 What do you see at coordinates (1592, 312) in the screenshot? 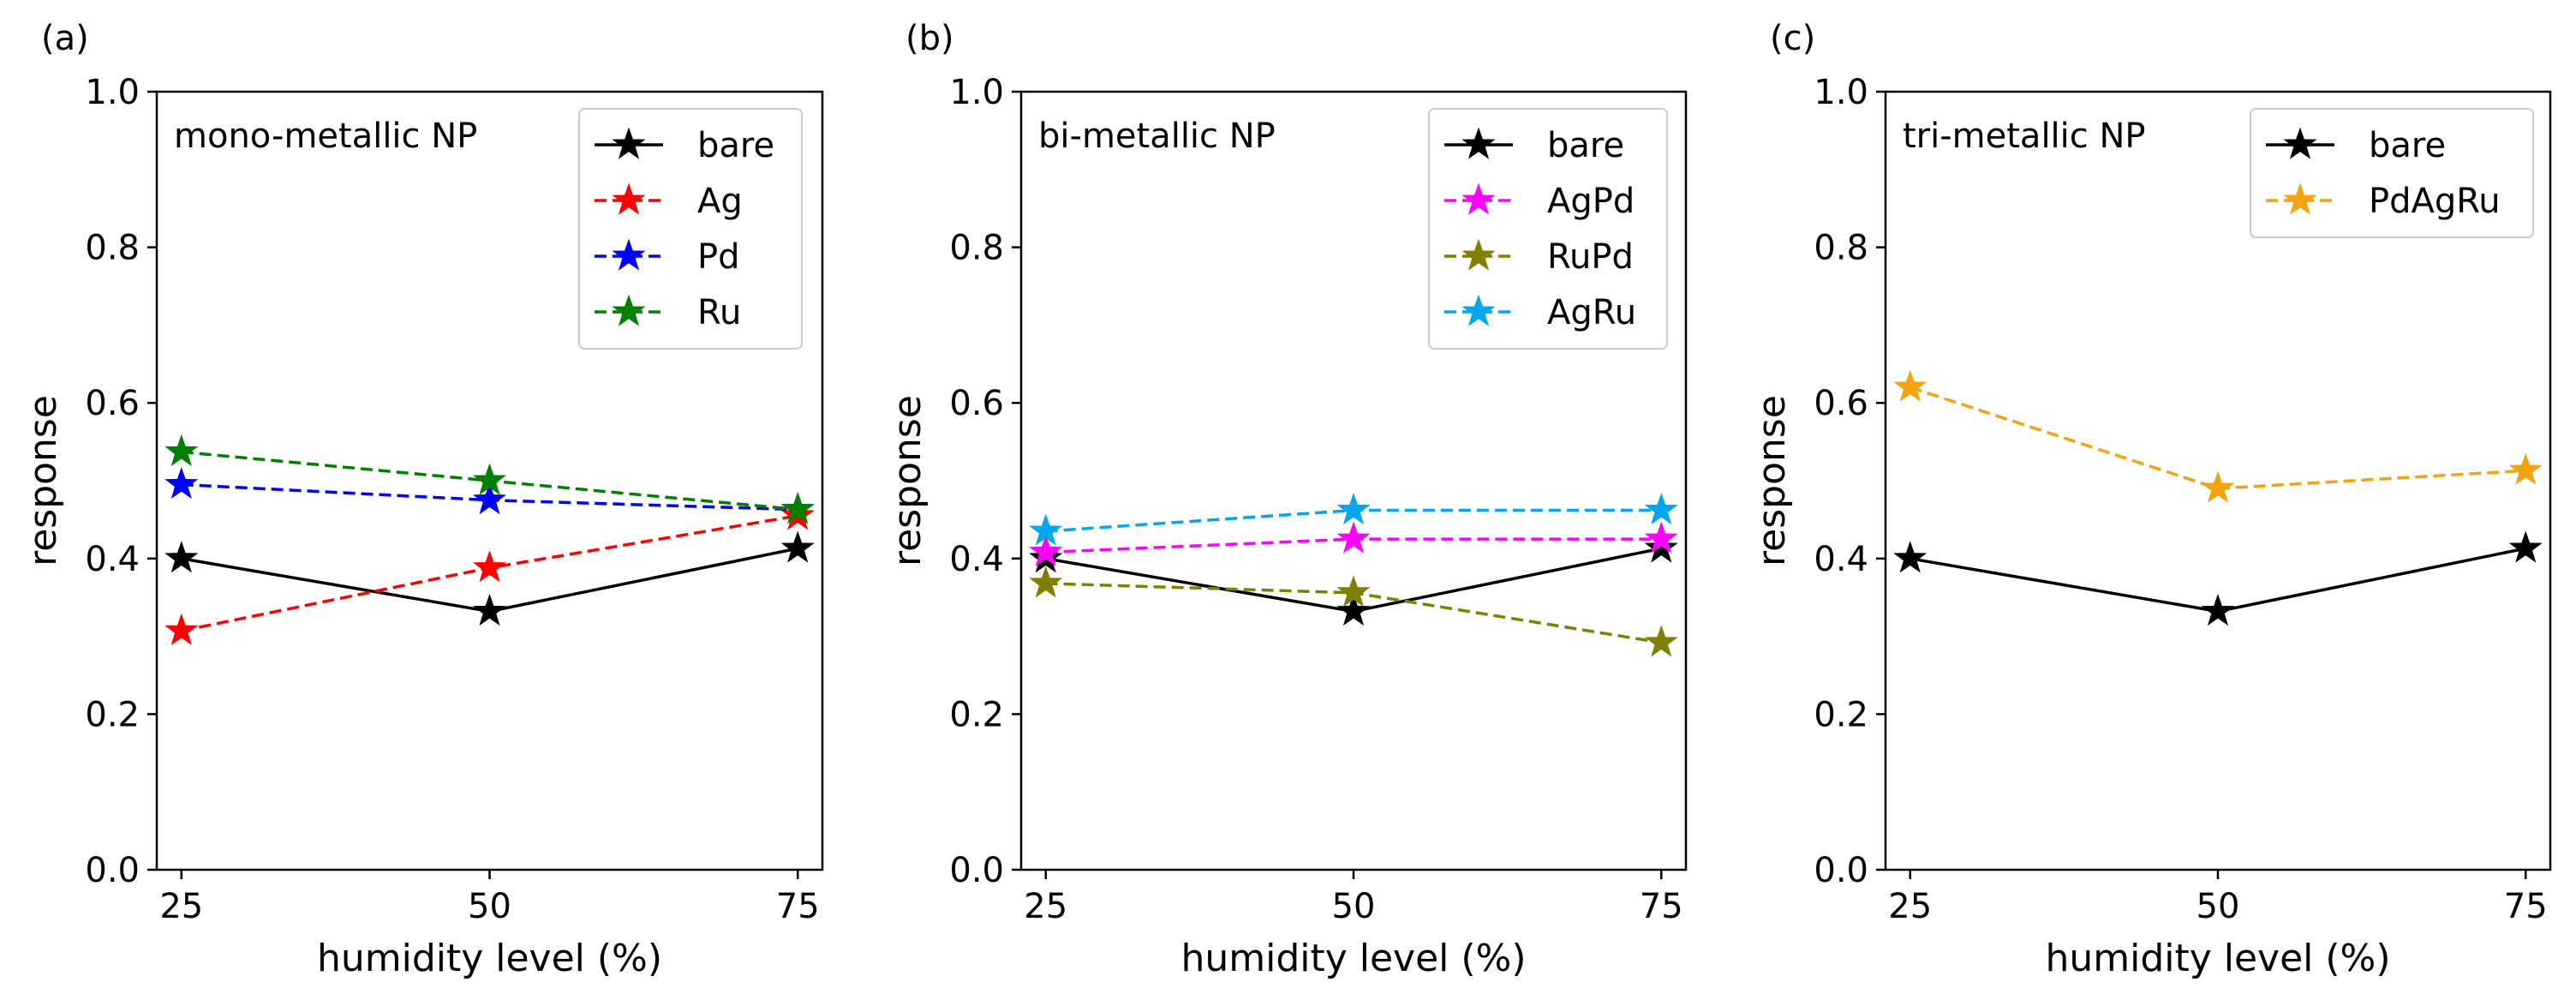
I see `legend-label-agru: AgRu` at bounding box center [1592, 312].